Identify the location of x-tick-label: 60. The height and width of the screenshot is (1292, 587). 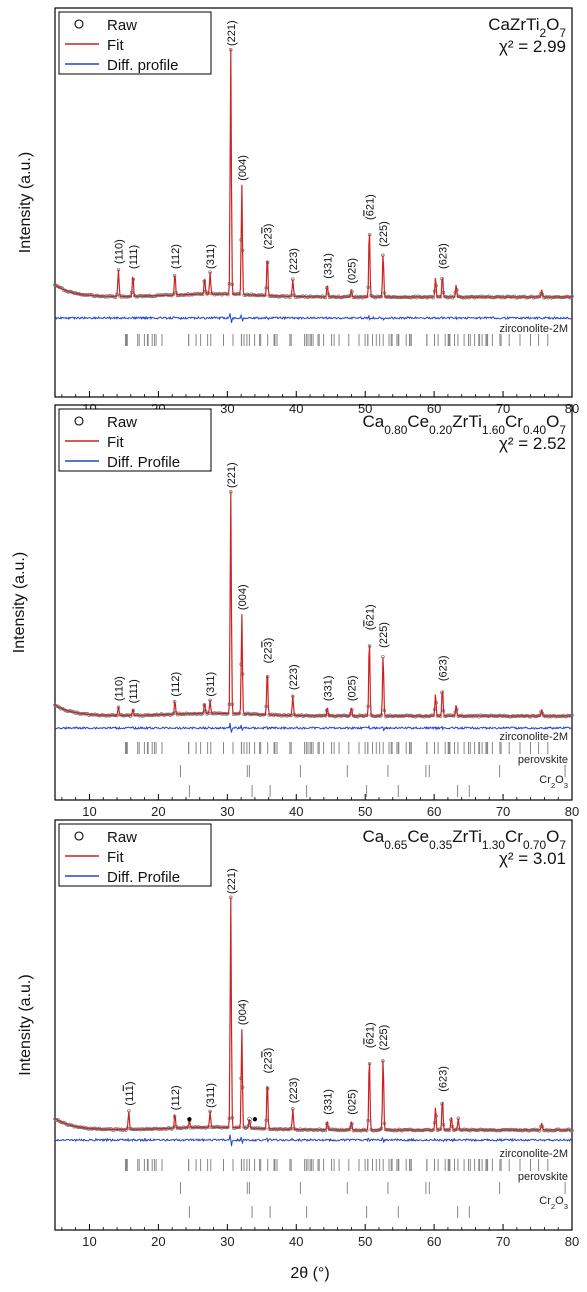
(434, 811).